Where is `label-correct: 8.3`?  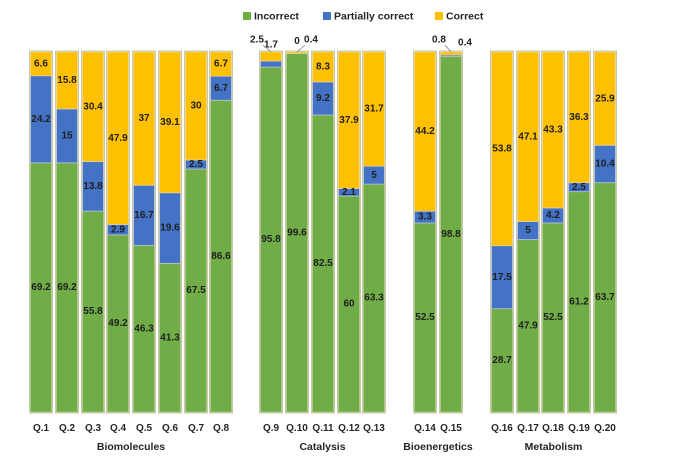
label-correct: 8.3 is located at coordinates (323, 67).